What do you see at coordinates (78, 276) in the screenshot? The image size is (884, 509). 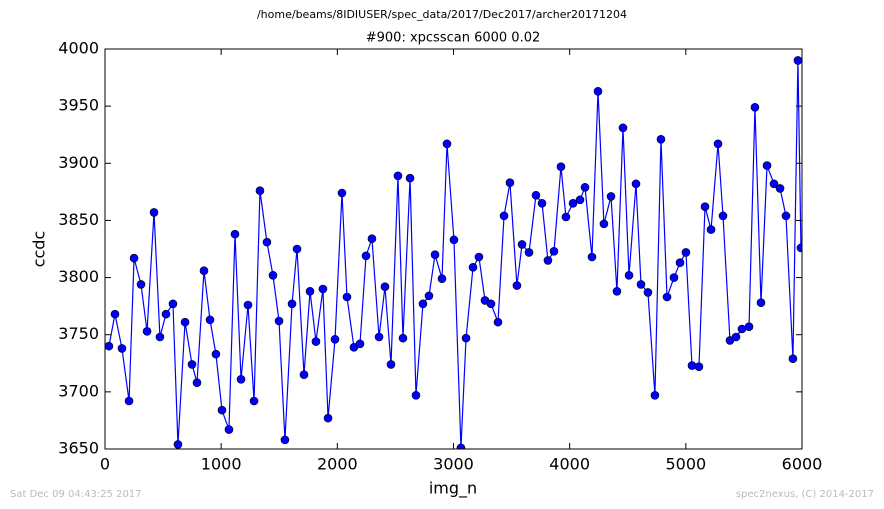 I see `y-tick-label: 3800` at bounding box center [78, 276].